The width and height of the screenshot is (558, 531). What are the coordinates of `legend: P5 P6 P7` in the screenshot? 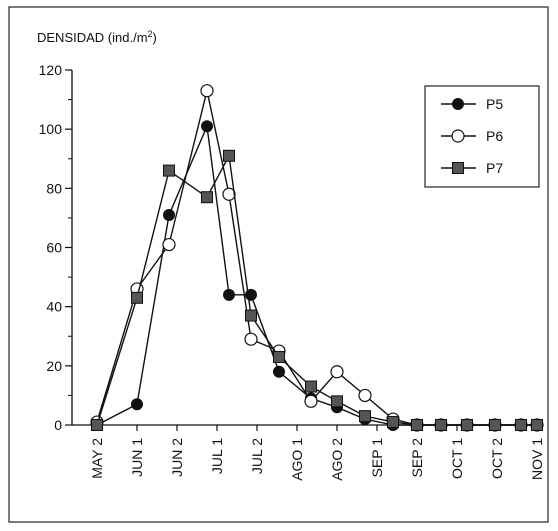 It's located at (482, 136).